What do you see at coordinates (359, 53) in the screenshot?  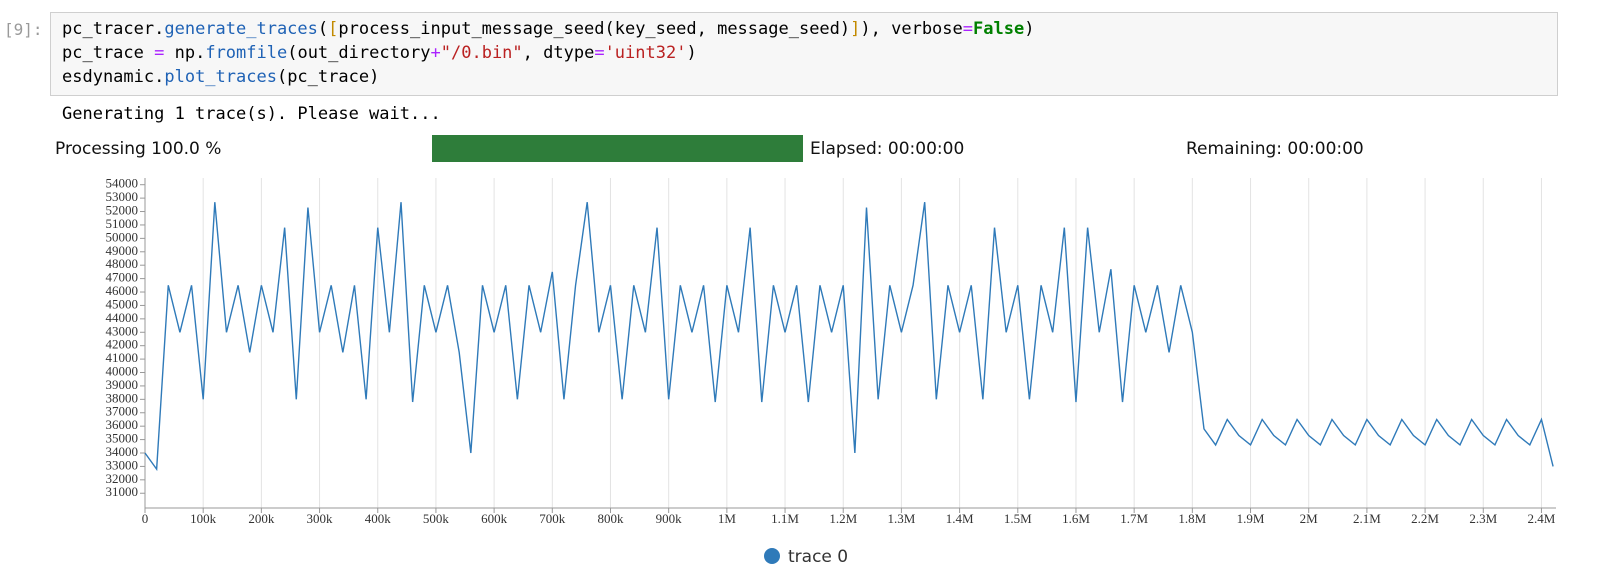 I see `code-token: (out_directory` at bounding box center [359, 53].